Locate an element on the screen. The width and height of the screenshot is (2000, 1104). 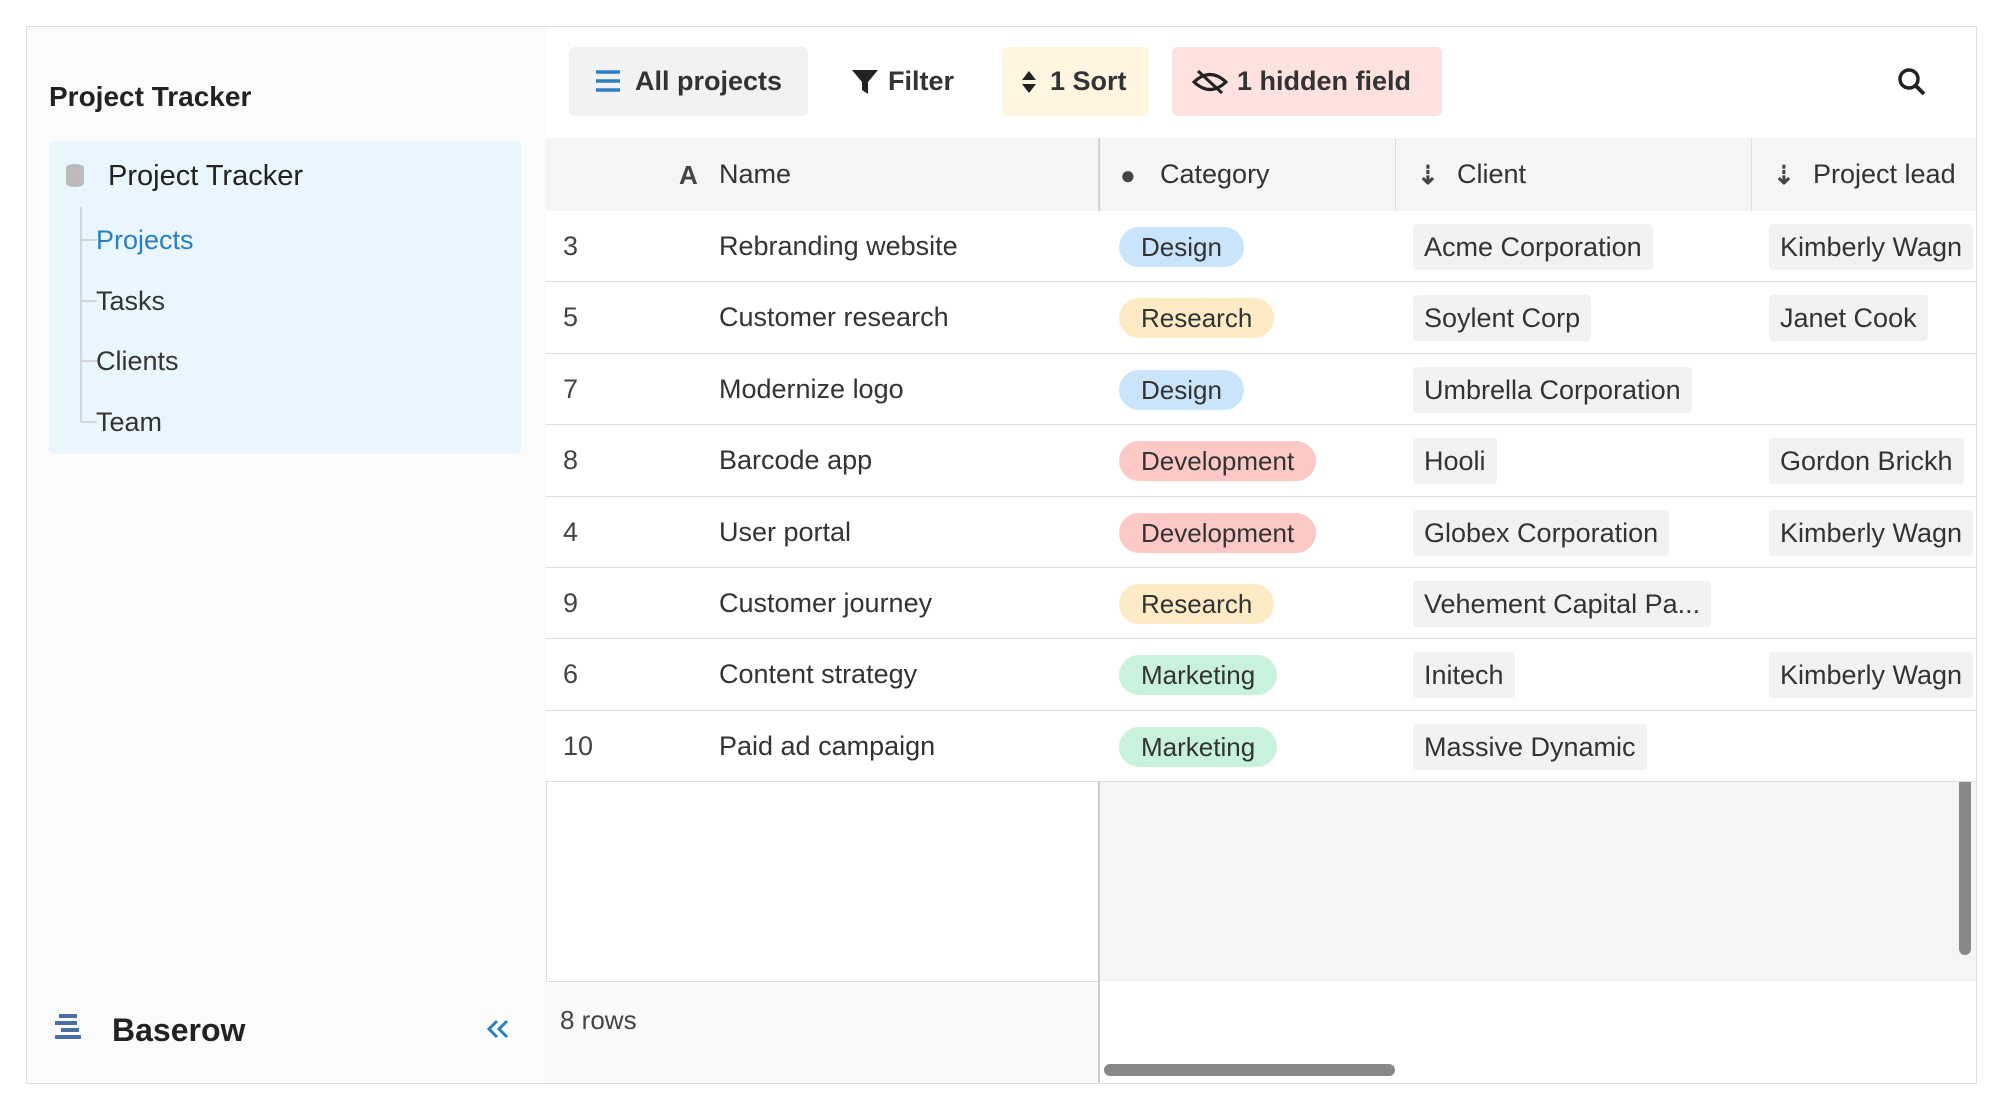
sort-button: 1 Sort is located at coordinates (1088, 81).